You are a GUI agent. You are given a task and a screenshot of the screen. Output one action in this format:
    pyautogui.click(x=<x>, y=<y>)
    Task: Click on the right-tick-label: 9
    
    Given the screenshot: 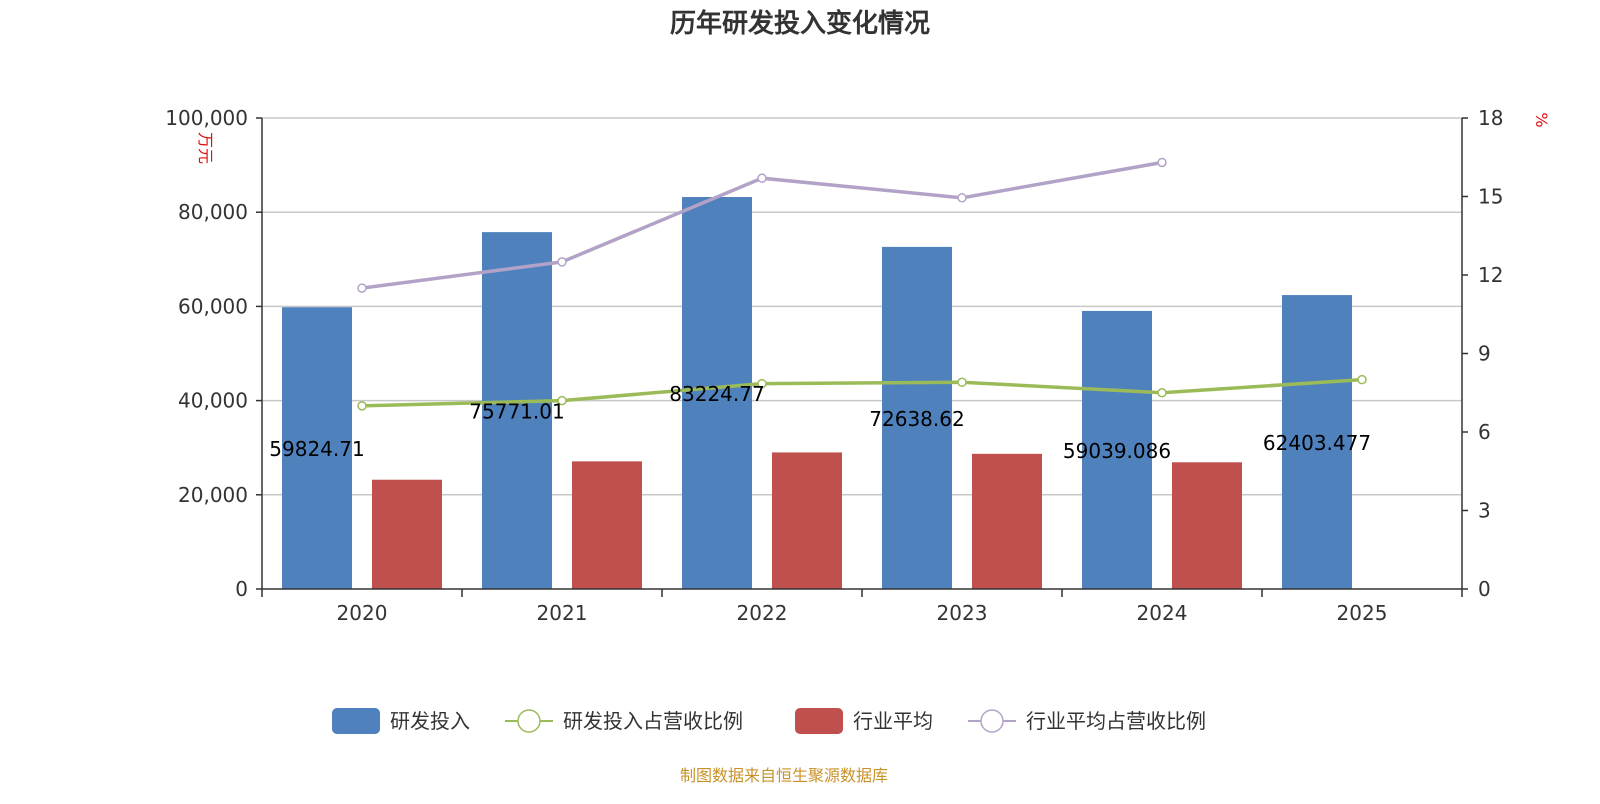 What is the action you would take?
    pyautogui.click(x=1484, y=354)
    